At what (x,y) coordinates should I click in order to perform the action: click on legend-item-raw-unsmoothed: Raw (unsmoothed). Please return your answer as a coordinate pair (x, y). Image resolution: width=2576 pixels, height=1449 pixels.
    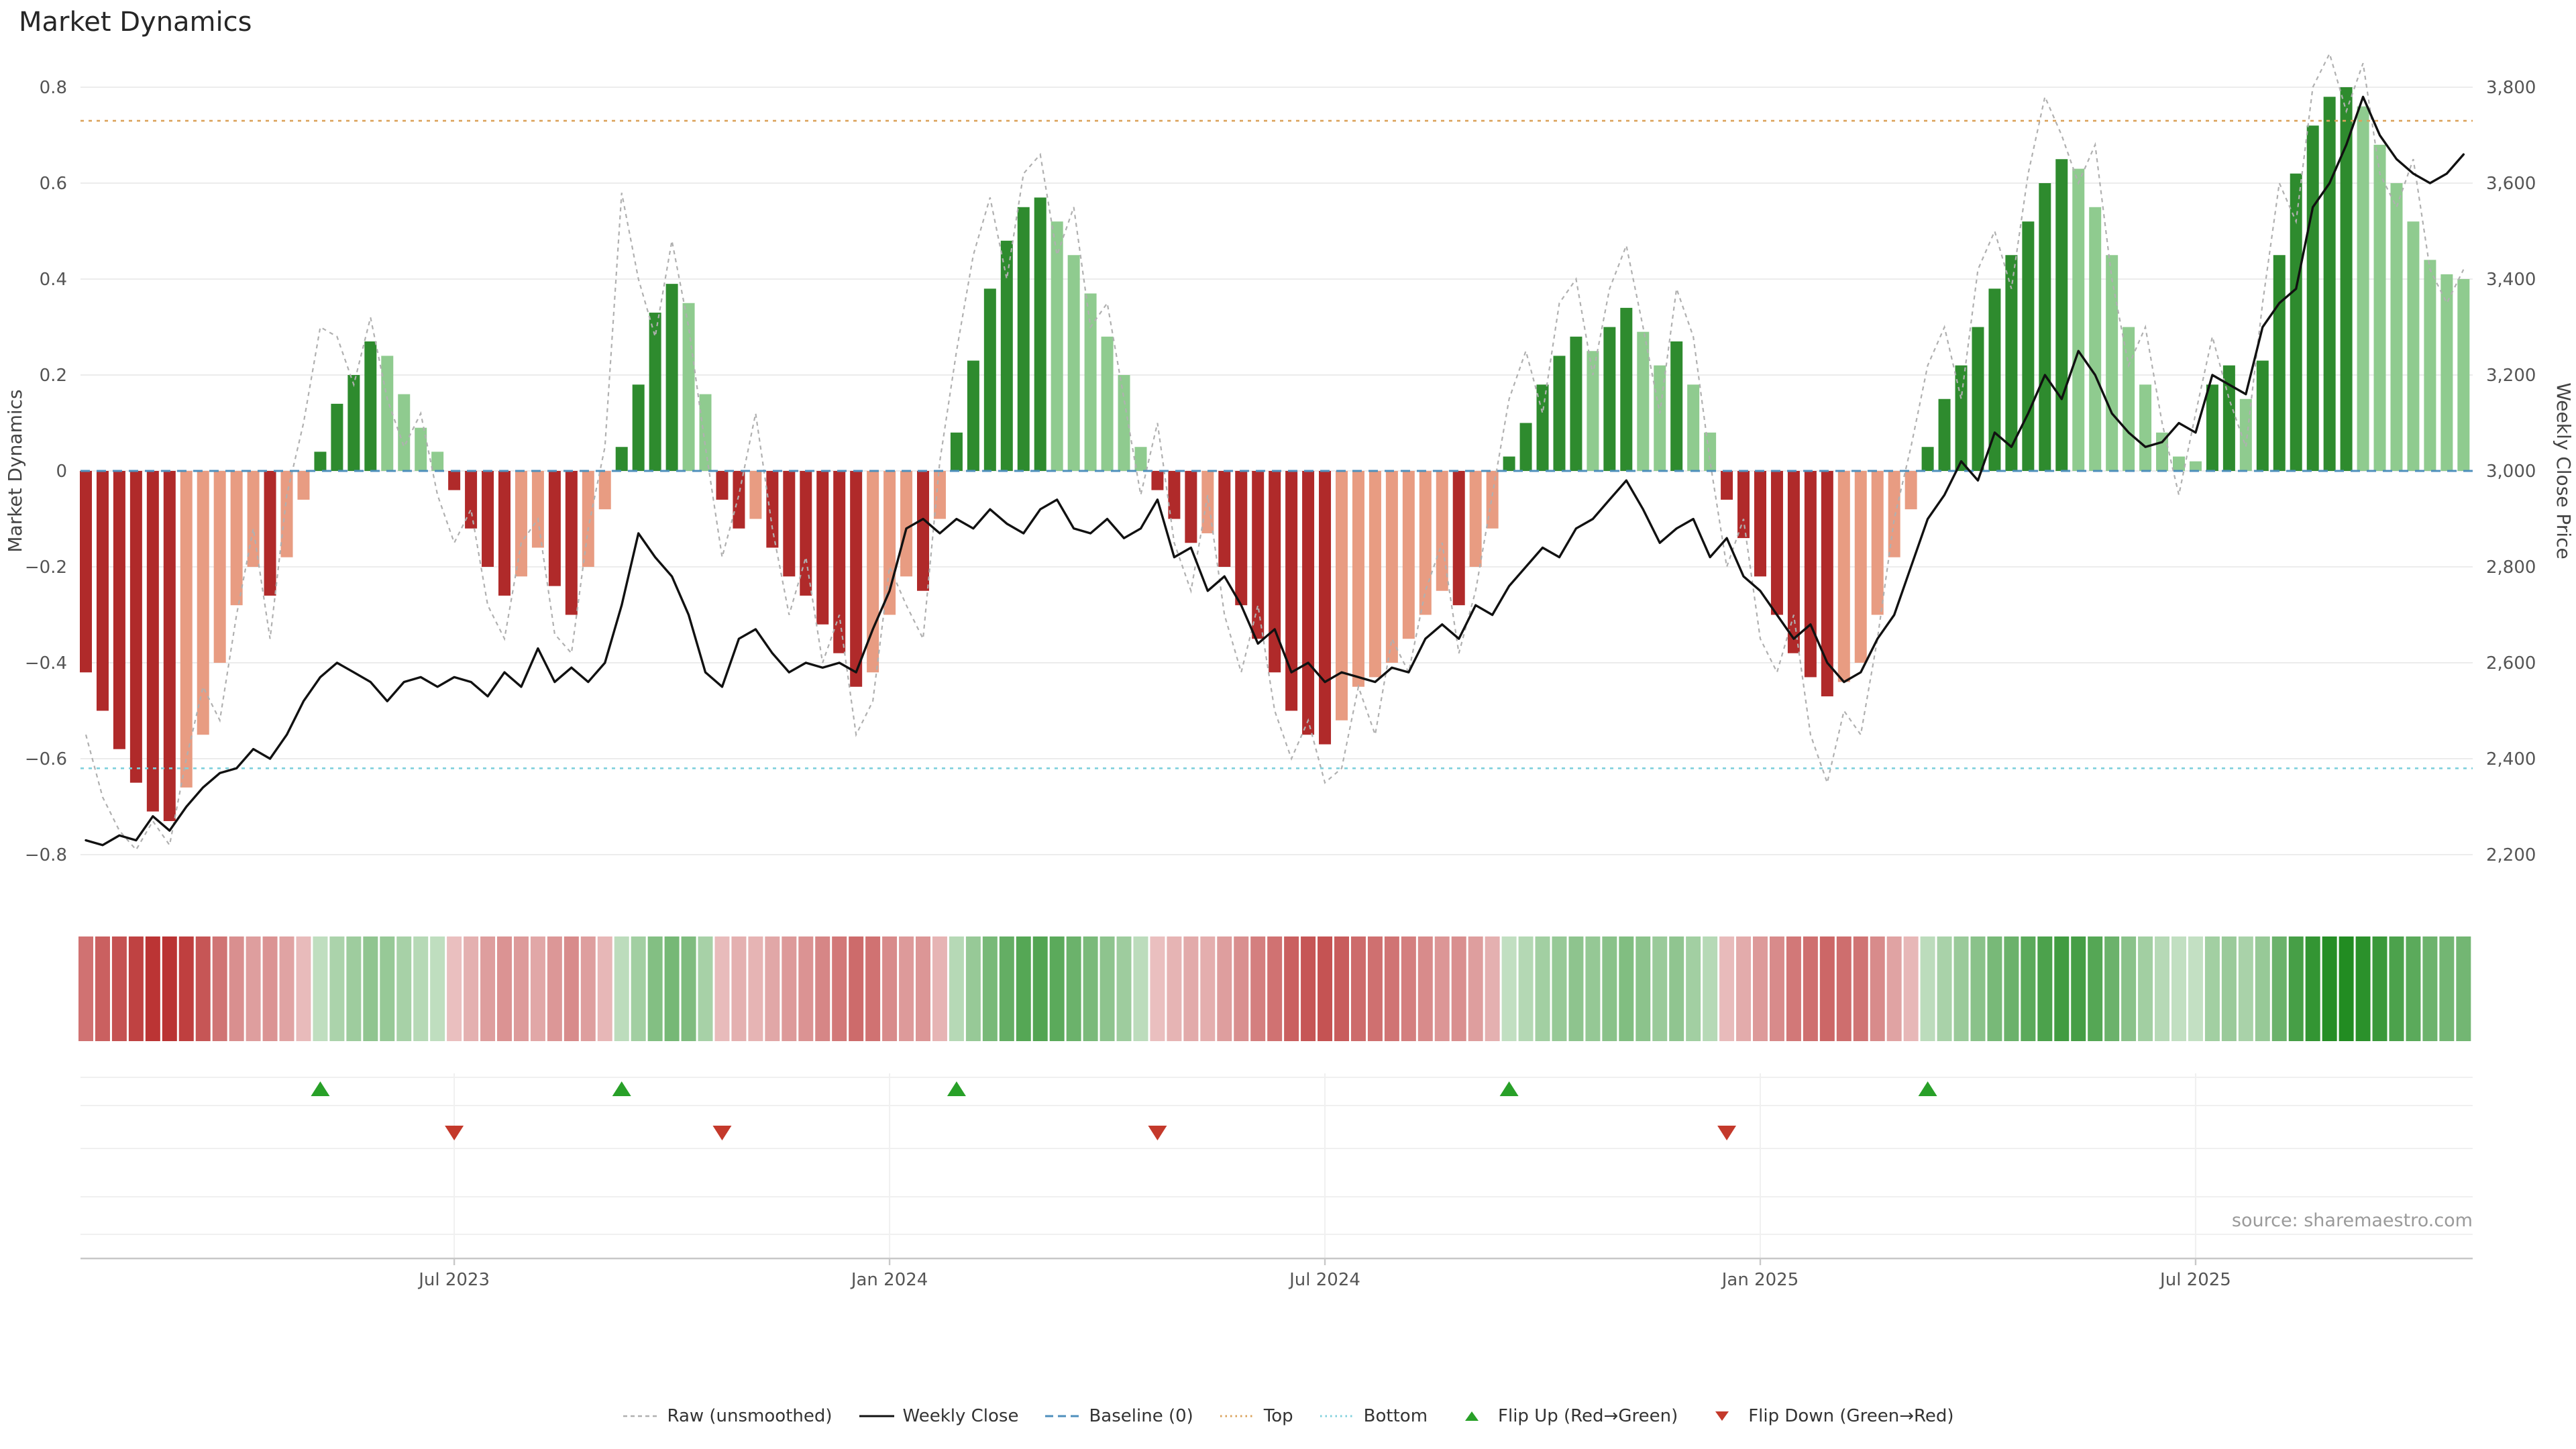
    Looking at the image, I should click on (727, 1416).